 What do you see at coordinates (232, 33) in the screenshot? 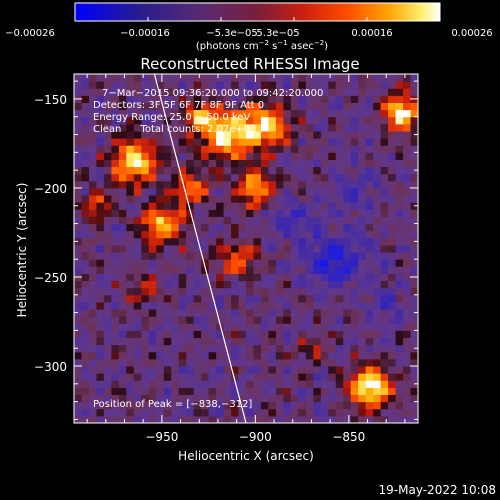
I see `colorbar-tick-label: −5.3e−05` at bounding box center [232, 33].